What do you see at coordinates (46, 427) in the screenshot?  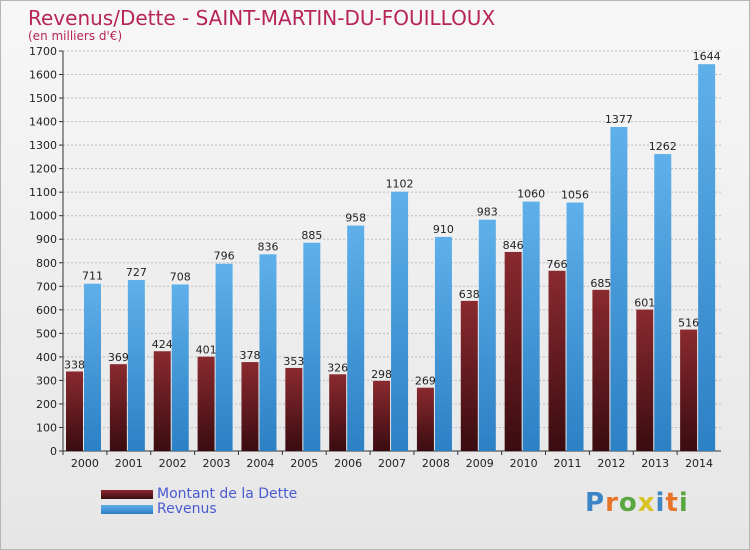 I see `y-tick-label: 100` at bounding box center [46, 427].